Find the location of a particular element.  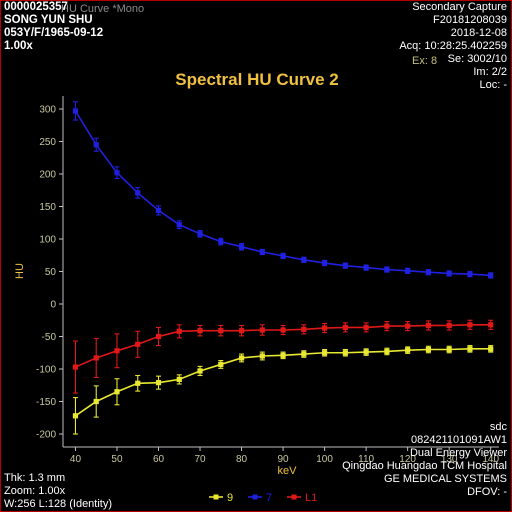

x-tick-label: 120 is located at coordinates (407, 459).